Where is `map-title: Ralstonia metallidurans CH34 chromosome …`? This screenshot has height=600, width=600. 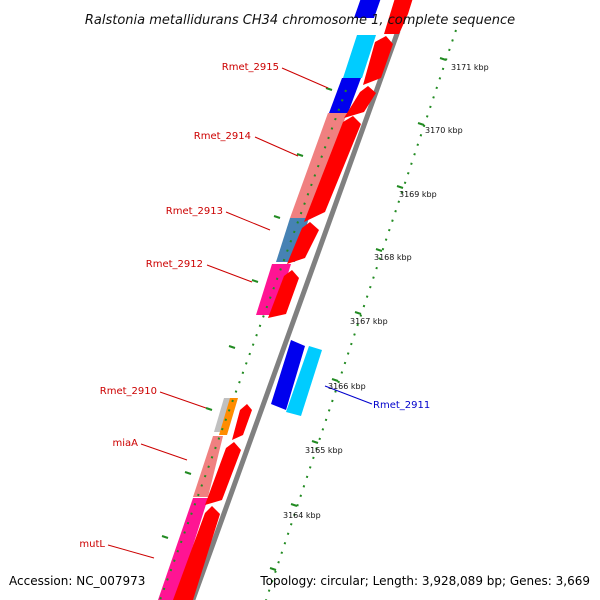 map-title: Ralstonia metallidurans CH34 chromosome … is located at coordinates (300, 20).